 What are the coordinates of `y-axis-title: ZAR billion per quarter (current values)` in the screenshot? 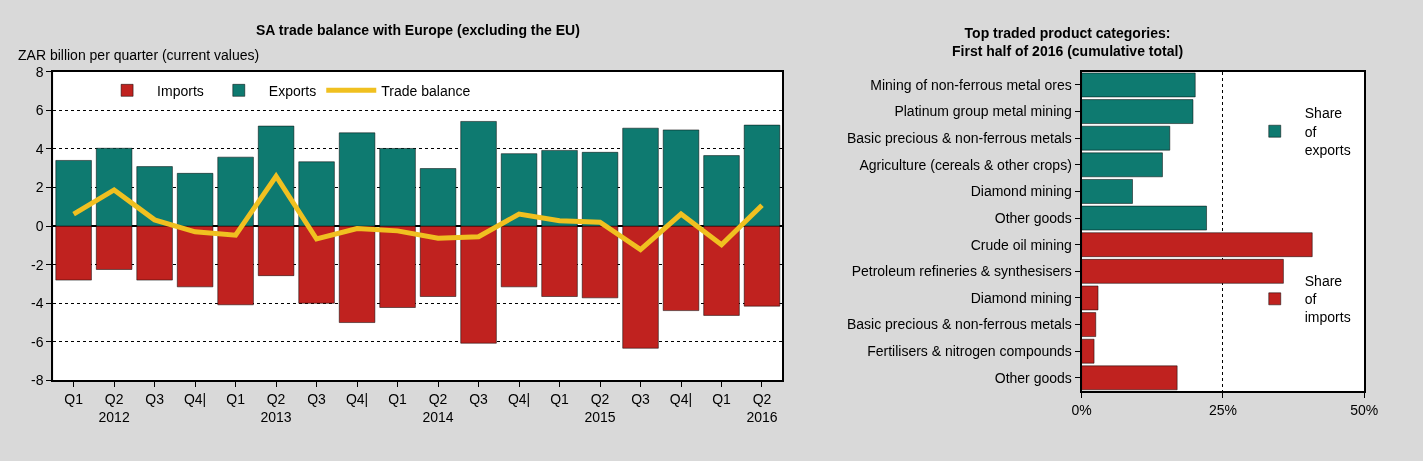 It's located at (139, 55).